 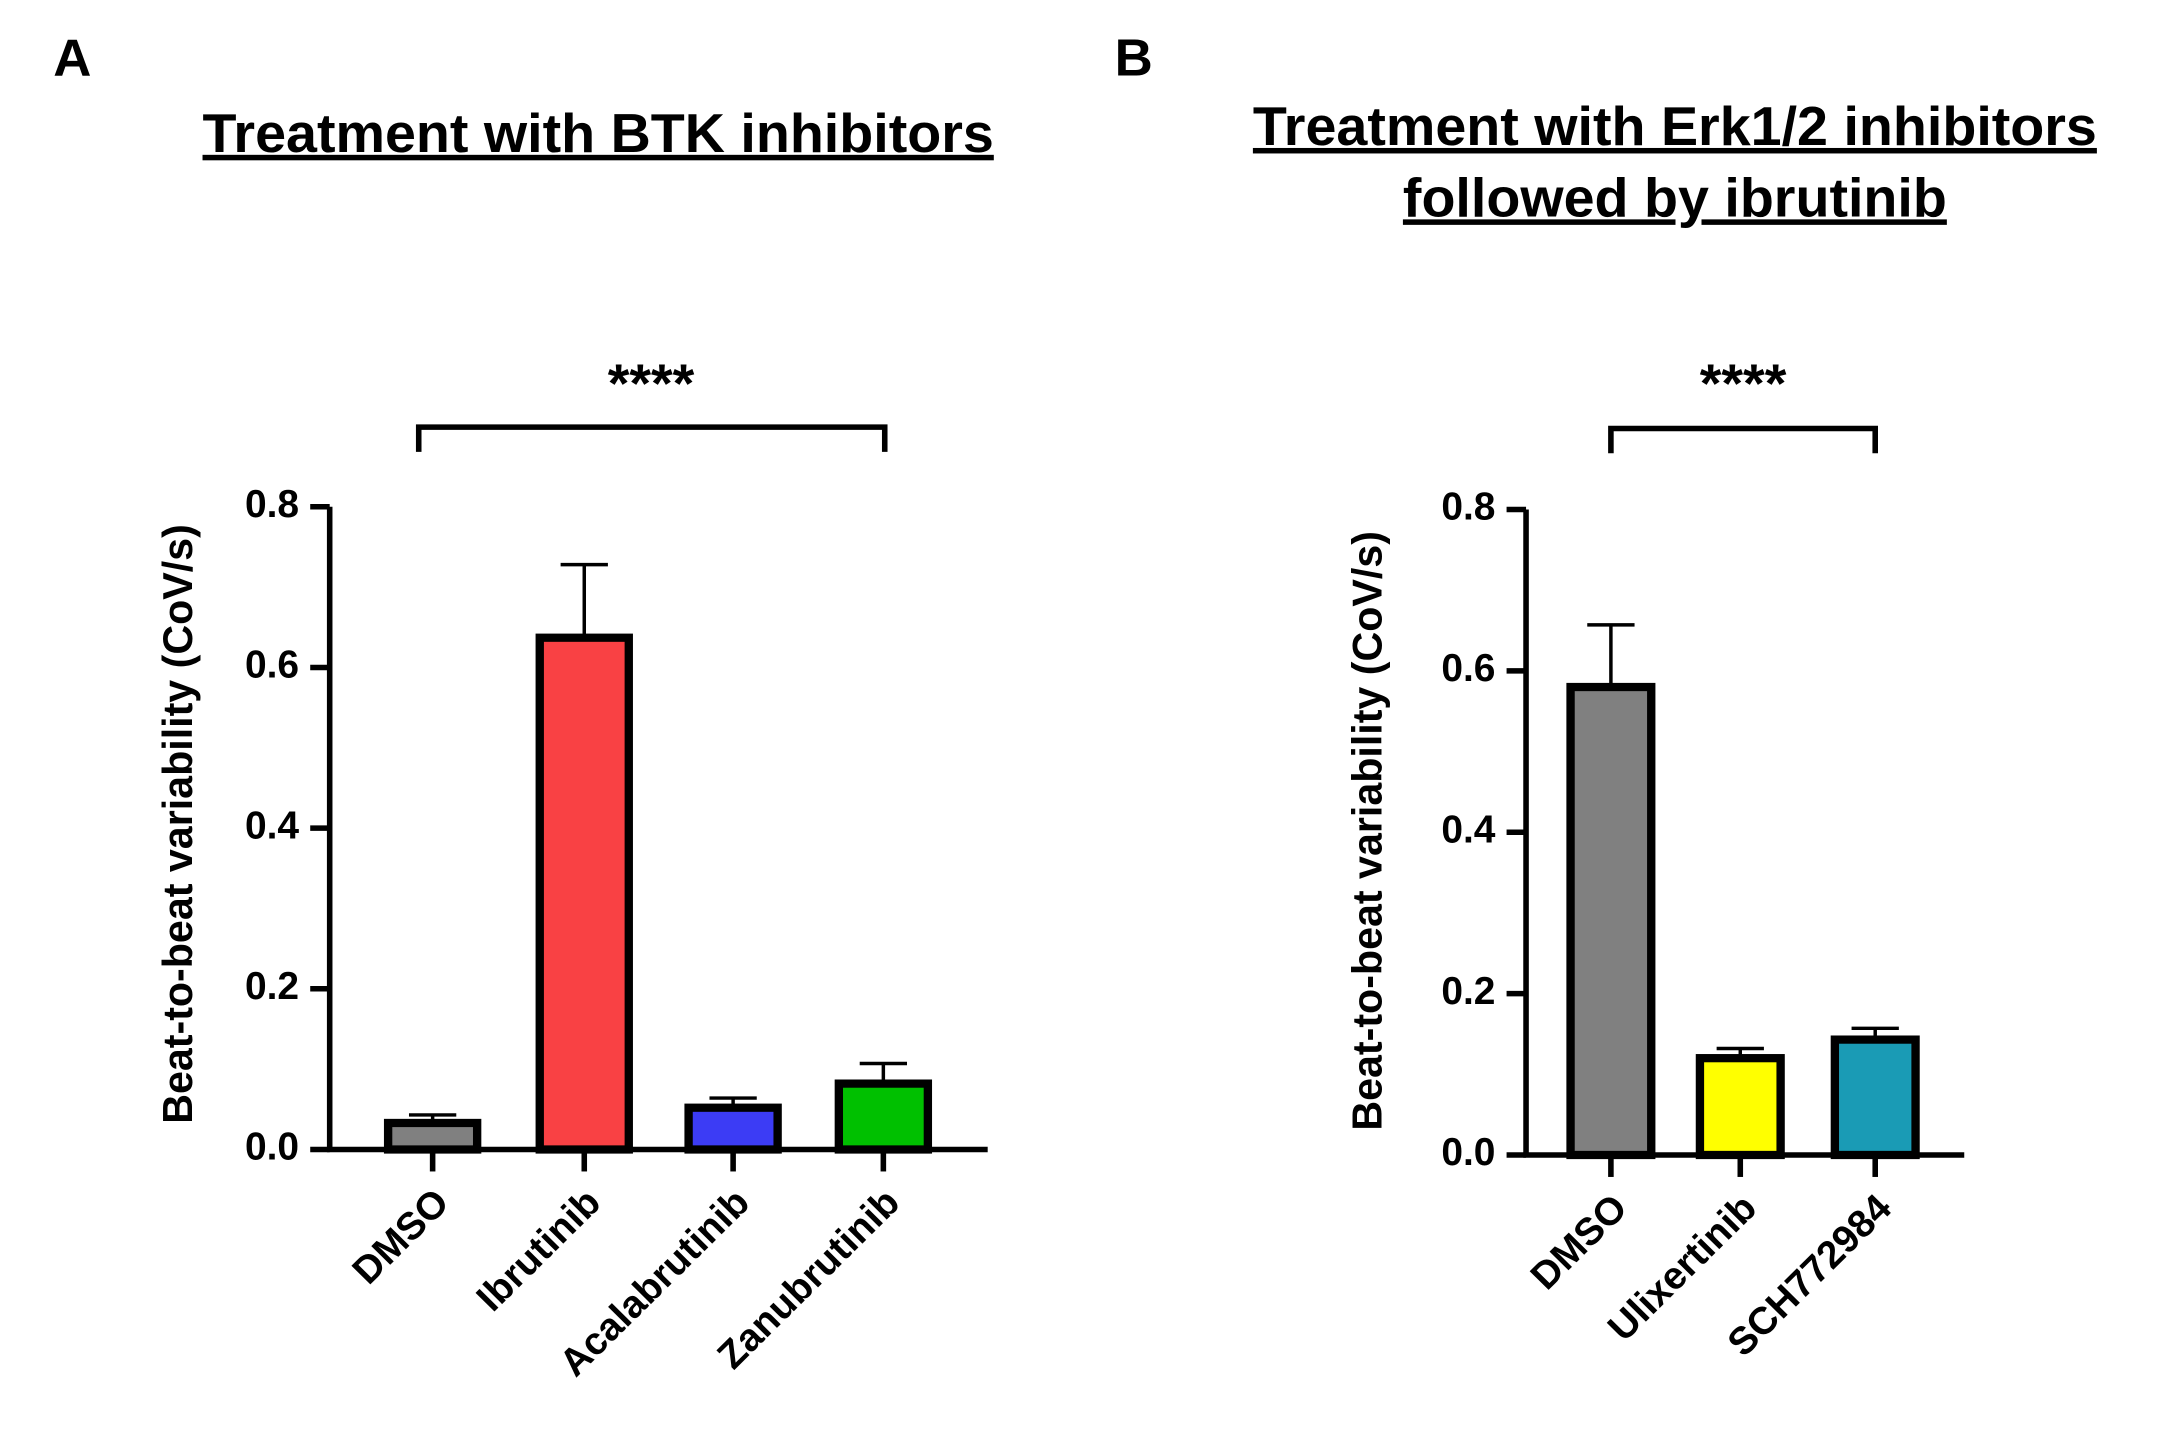 I want to click on x-tick-label: Ibrutinib, so click(x=538, y=1250).